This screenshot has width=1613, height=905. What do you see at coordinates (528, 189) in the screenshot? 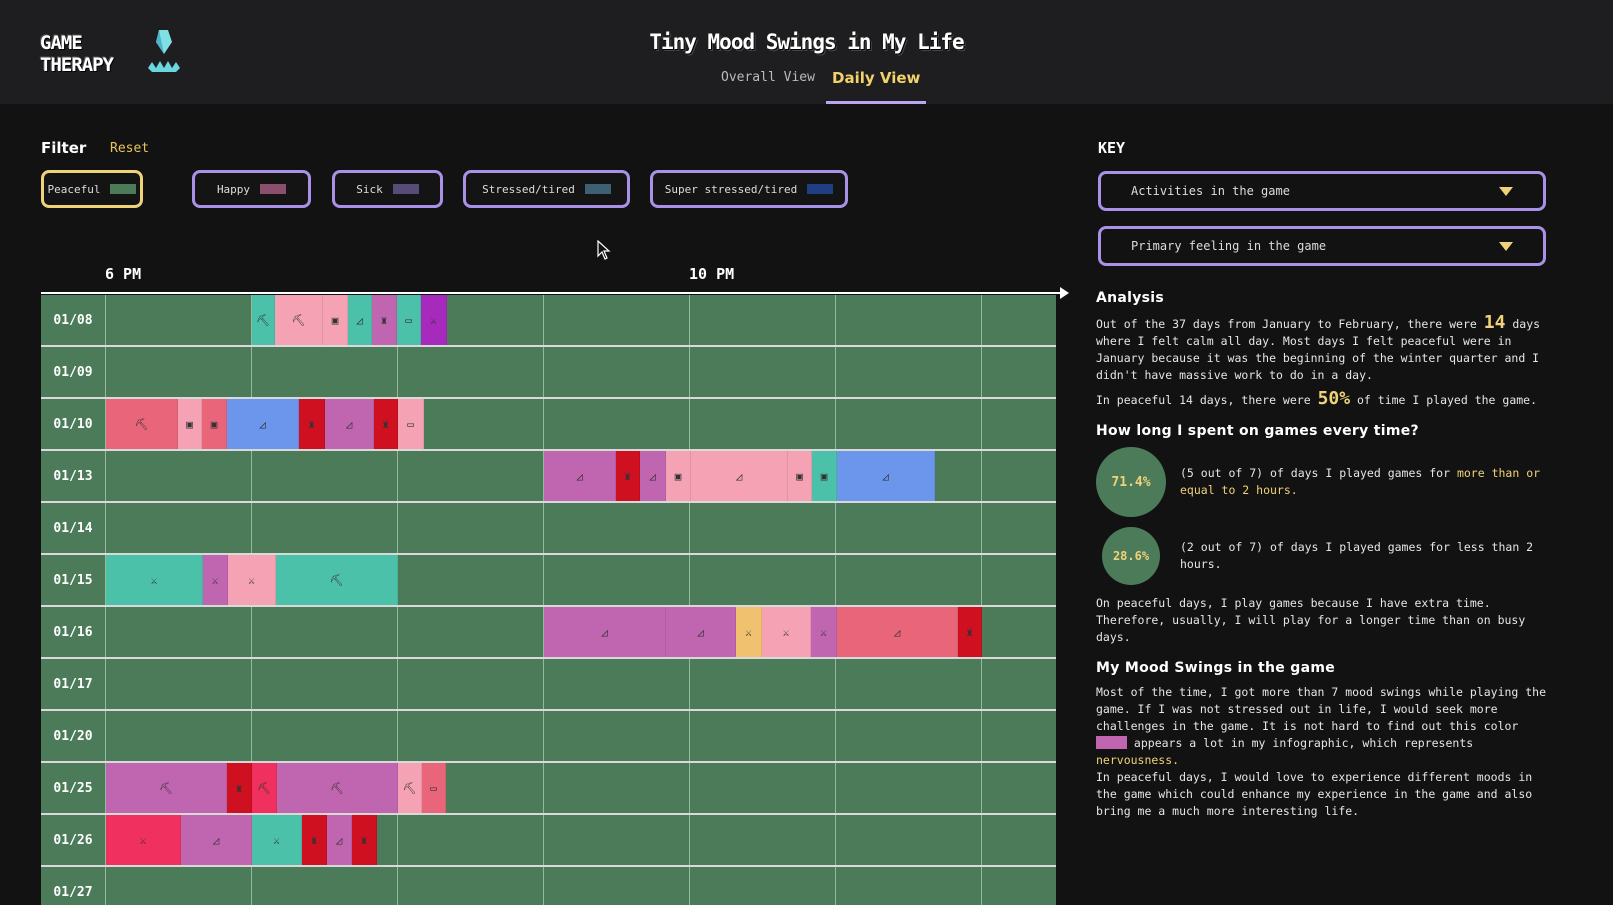
I see `chip-label: Stressed/tired` at bounding box center [528, 189].